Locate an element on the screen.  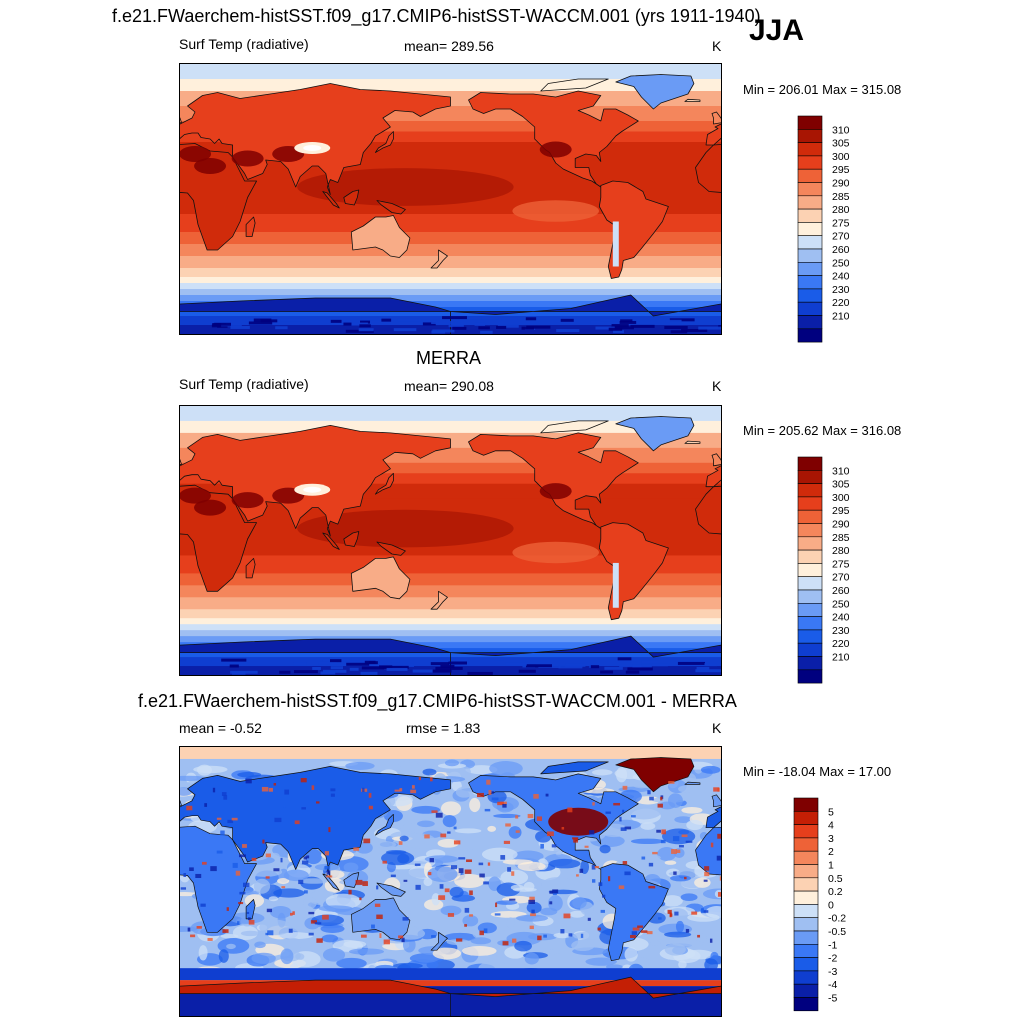
panel3-southern-band is located at coordinates (450, 974).